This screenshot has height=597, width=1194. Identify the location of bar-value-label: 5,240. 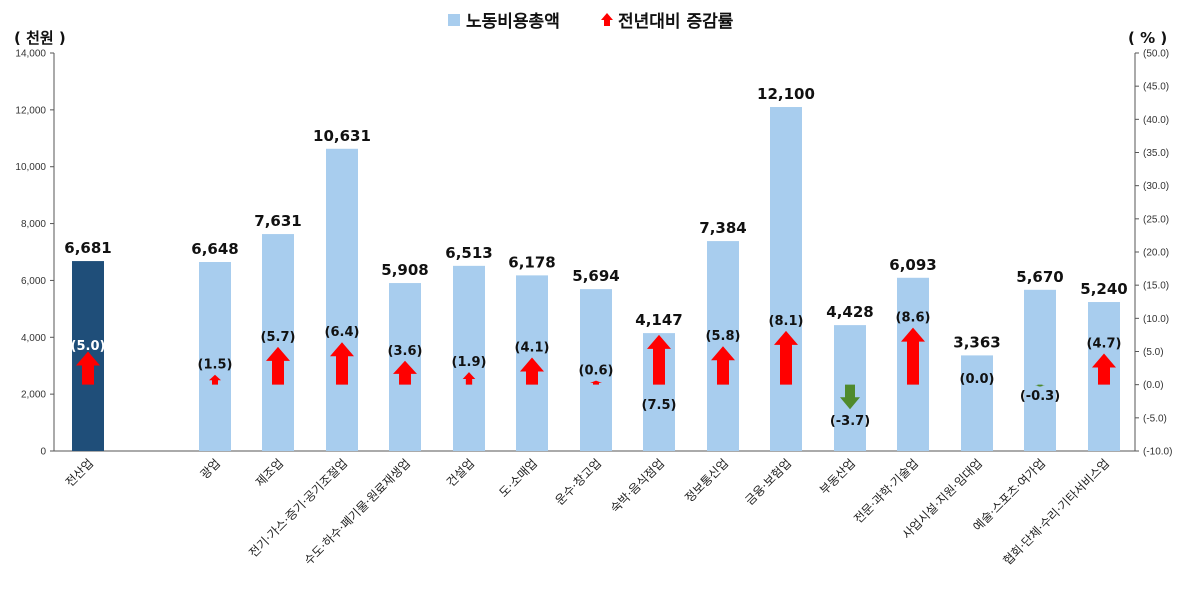
(1103, 289).